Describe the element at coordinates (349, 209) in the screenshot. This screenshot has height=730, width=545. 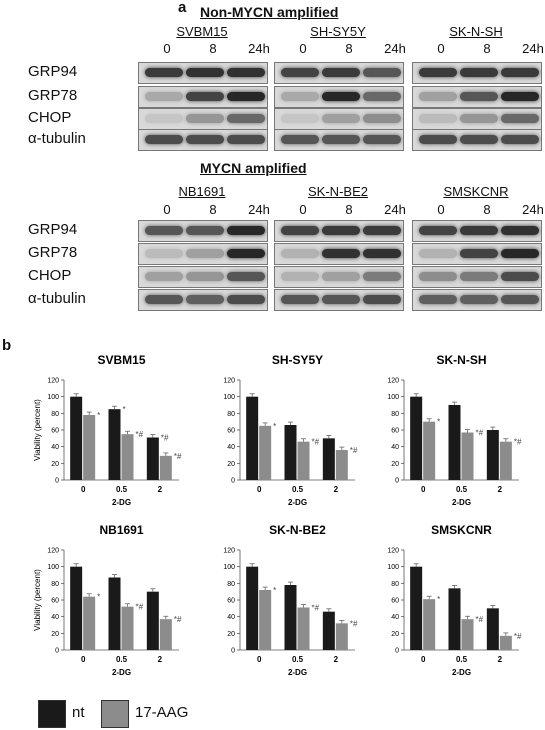
I see `time-point-1-1-1: 8` at that location.